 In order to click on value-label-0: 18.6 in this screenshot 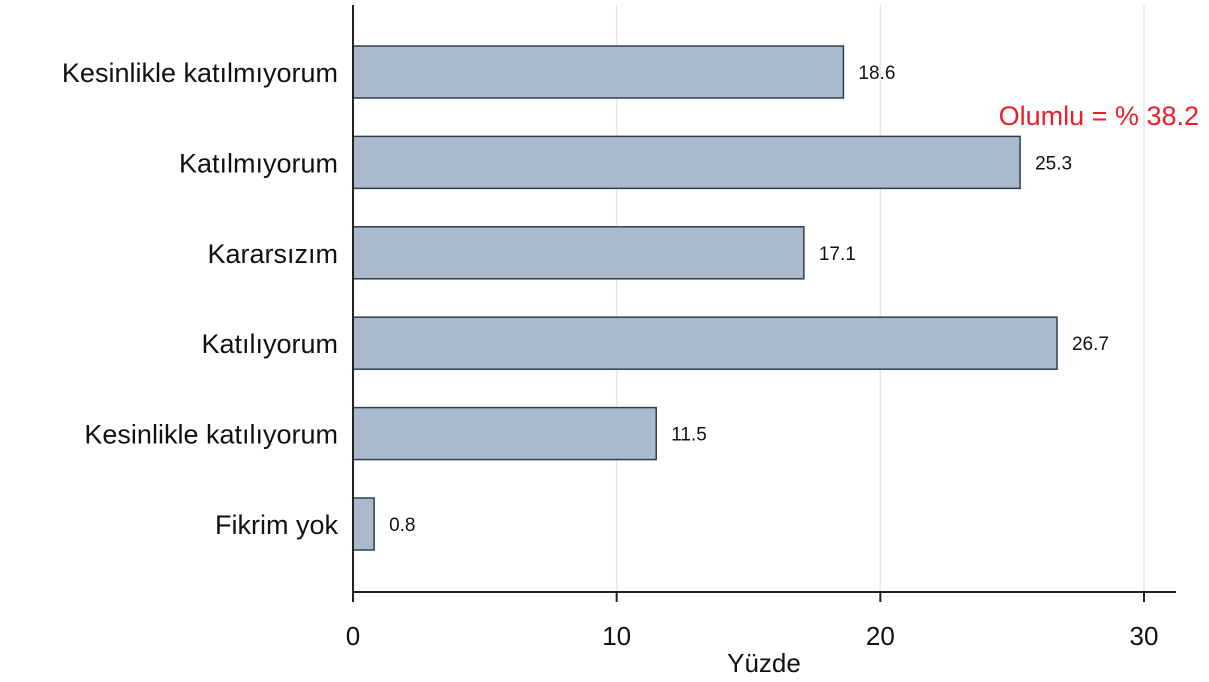, I will do `click(876, 73)`.